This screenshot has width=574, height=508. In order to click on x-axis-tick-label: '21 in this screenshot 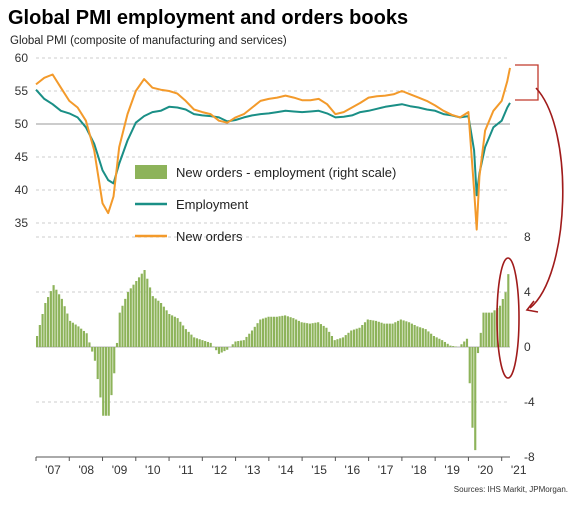, I will do `click(519, 470)`.